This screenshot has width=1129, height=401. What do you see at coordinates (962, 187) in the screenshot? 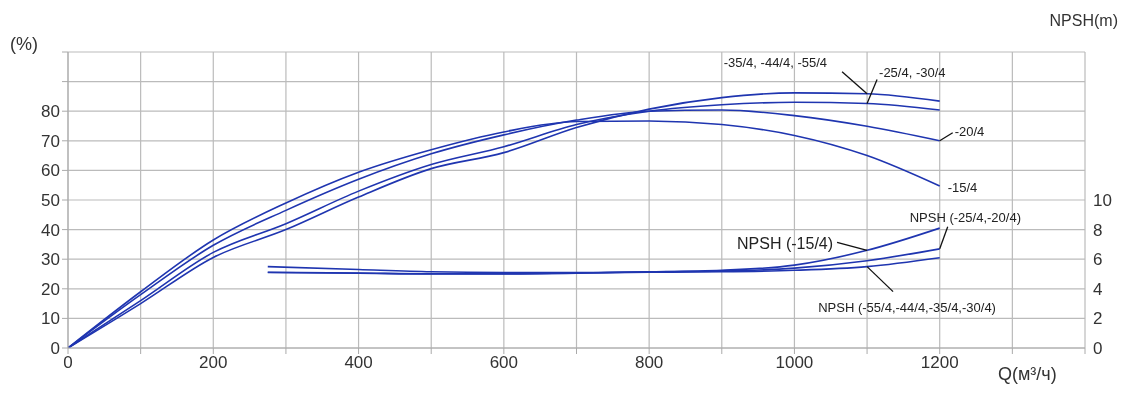
I see `series-label: -15/4` at bounding box center [962, 187].